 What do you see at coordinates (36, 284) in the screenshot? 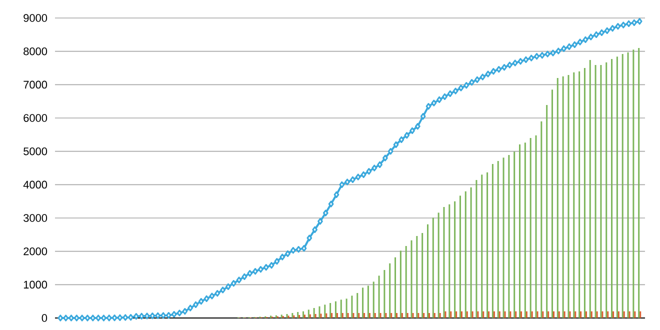
I see `y-tick-label: 1000` at bounding box center [36, 284].